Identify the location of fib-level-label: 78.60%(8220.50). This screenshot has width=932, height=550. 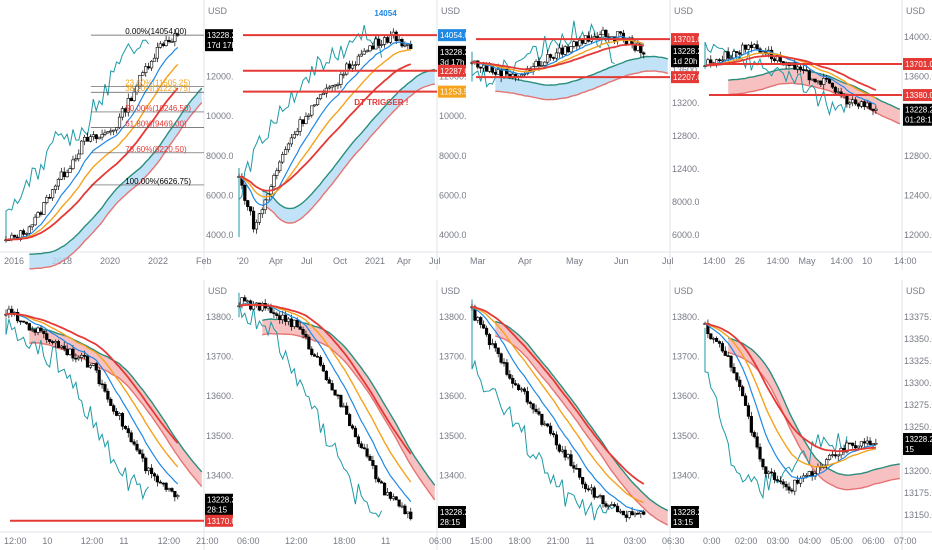
(156, 149).